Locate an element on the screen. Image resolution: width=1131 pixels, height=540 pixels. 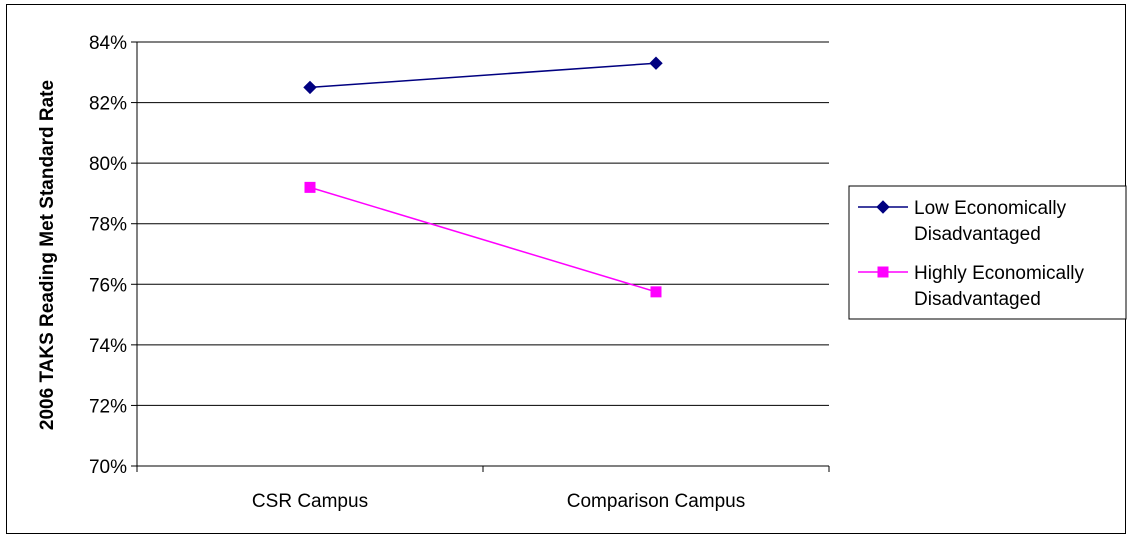
y-tick-label: 72% is located at coordinates (108, 406).